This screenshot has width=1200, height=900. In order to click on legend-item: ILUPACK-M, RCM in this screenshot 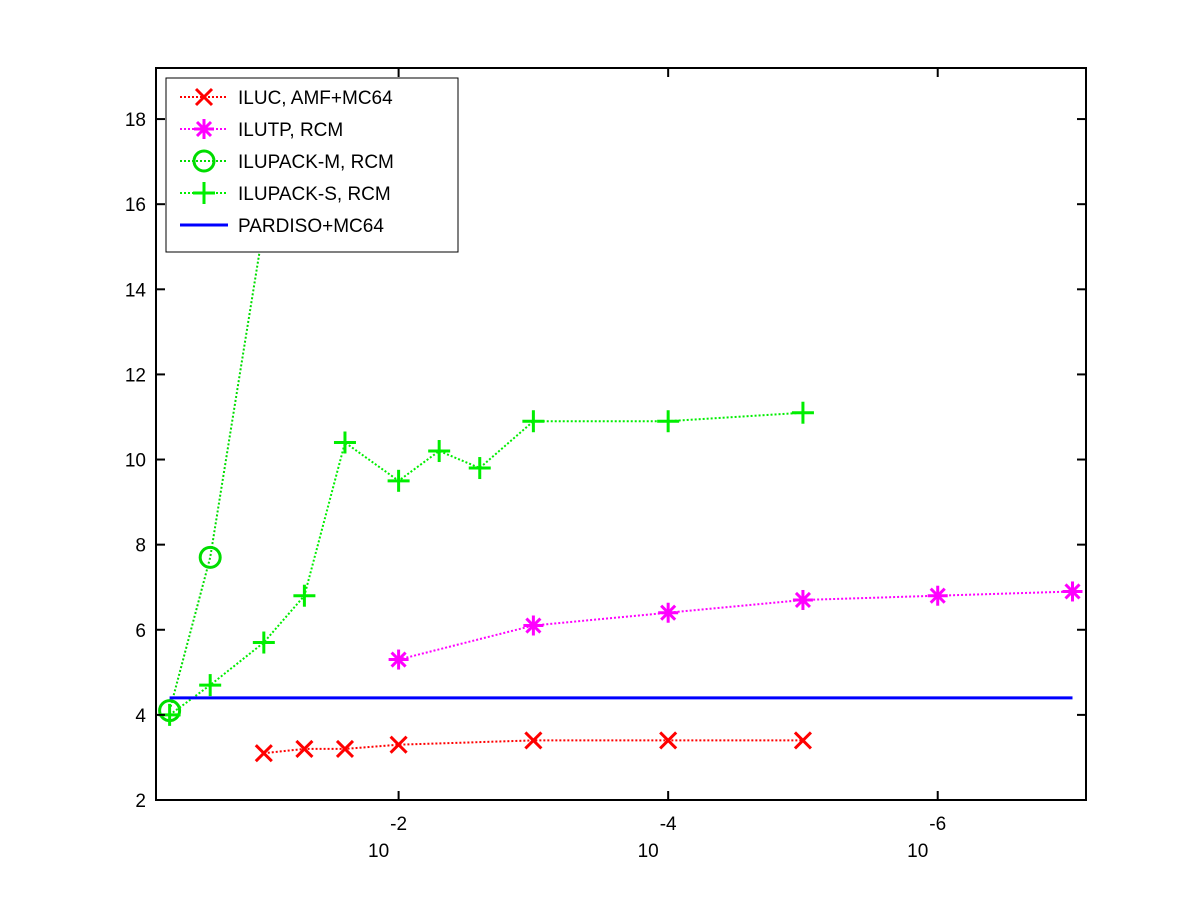, I will do `click(287, 161)`.